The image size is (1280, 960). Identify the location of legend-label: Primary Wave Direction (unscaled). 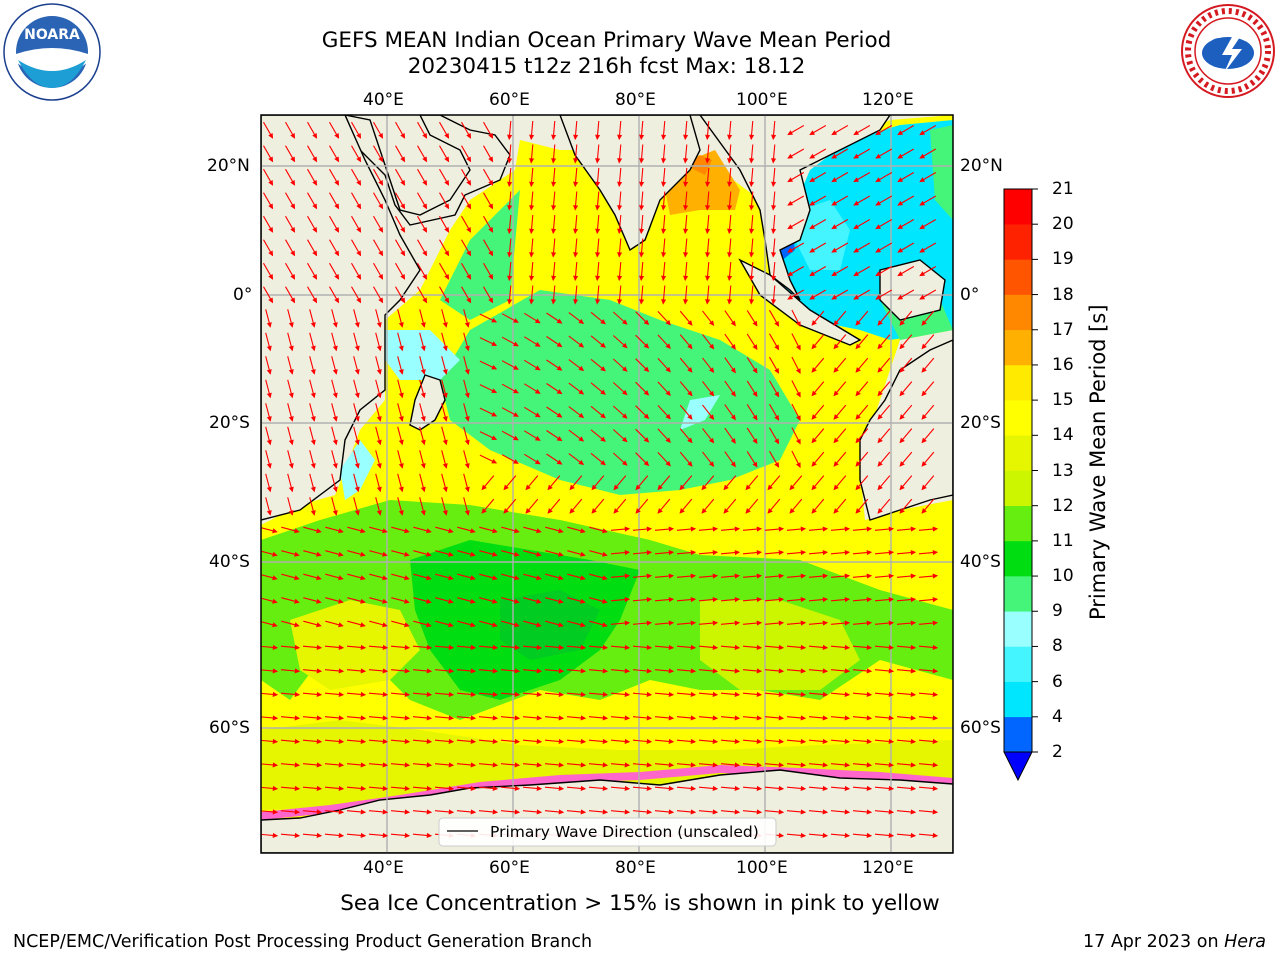
(624, 832).